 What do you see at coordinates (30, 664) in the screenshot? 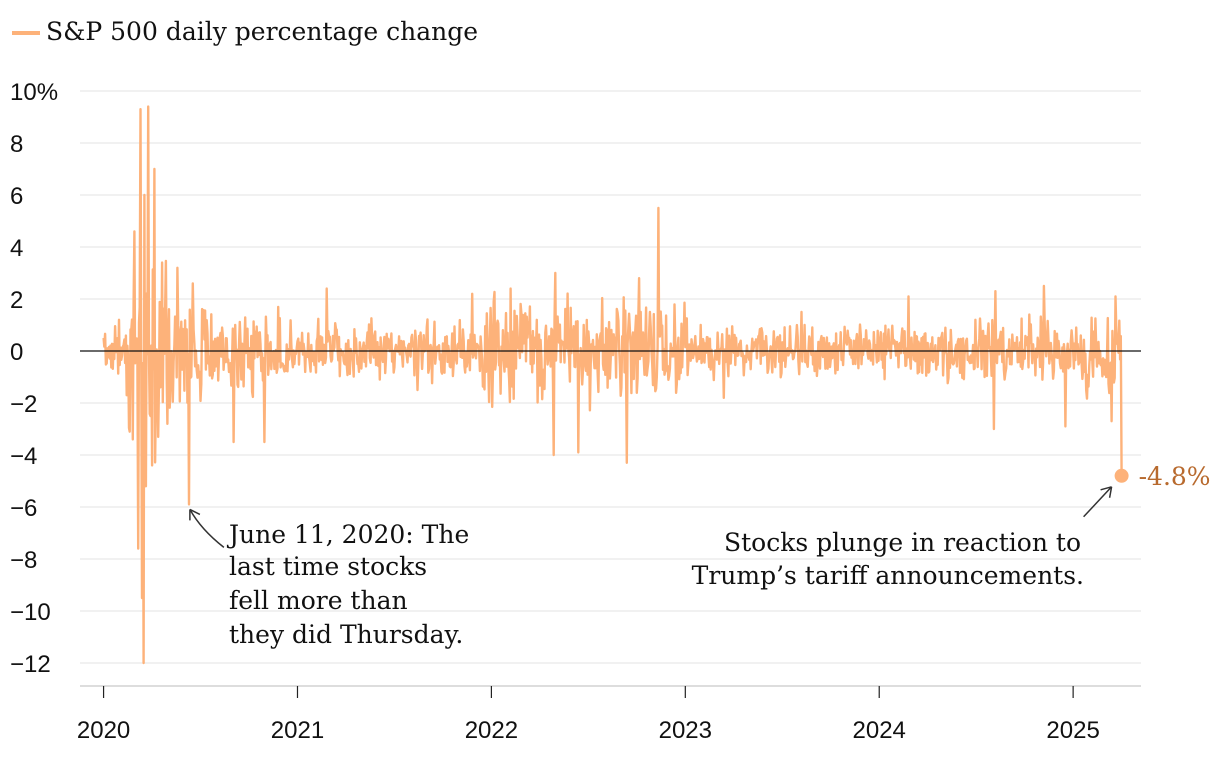
I see `y-tick-label: −12` at bounding box center [30, 664].